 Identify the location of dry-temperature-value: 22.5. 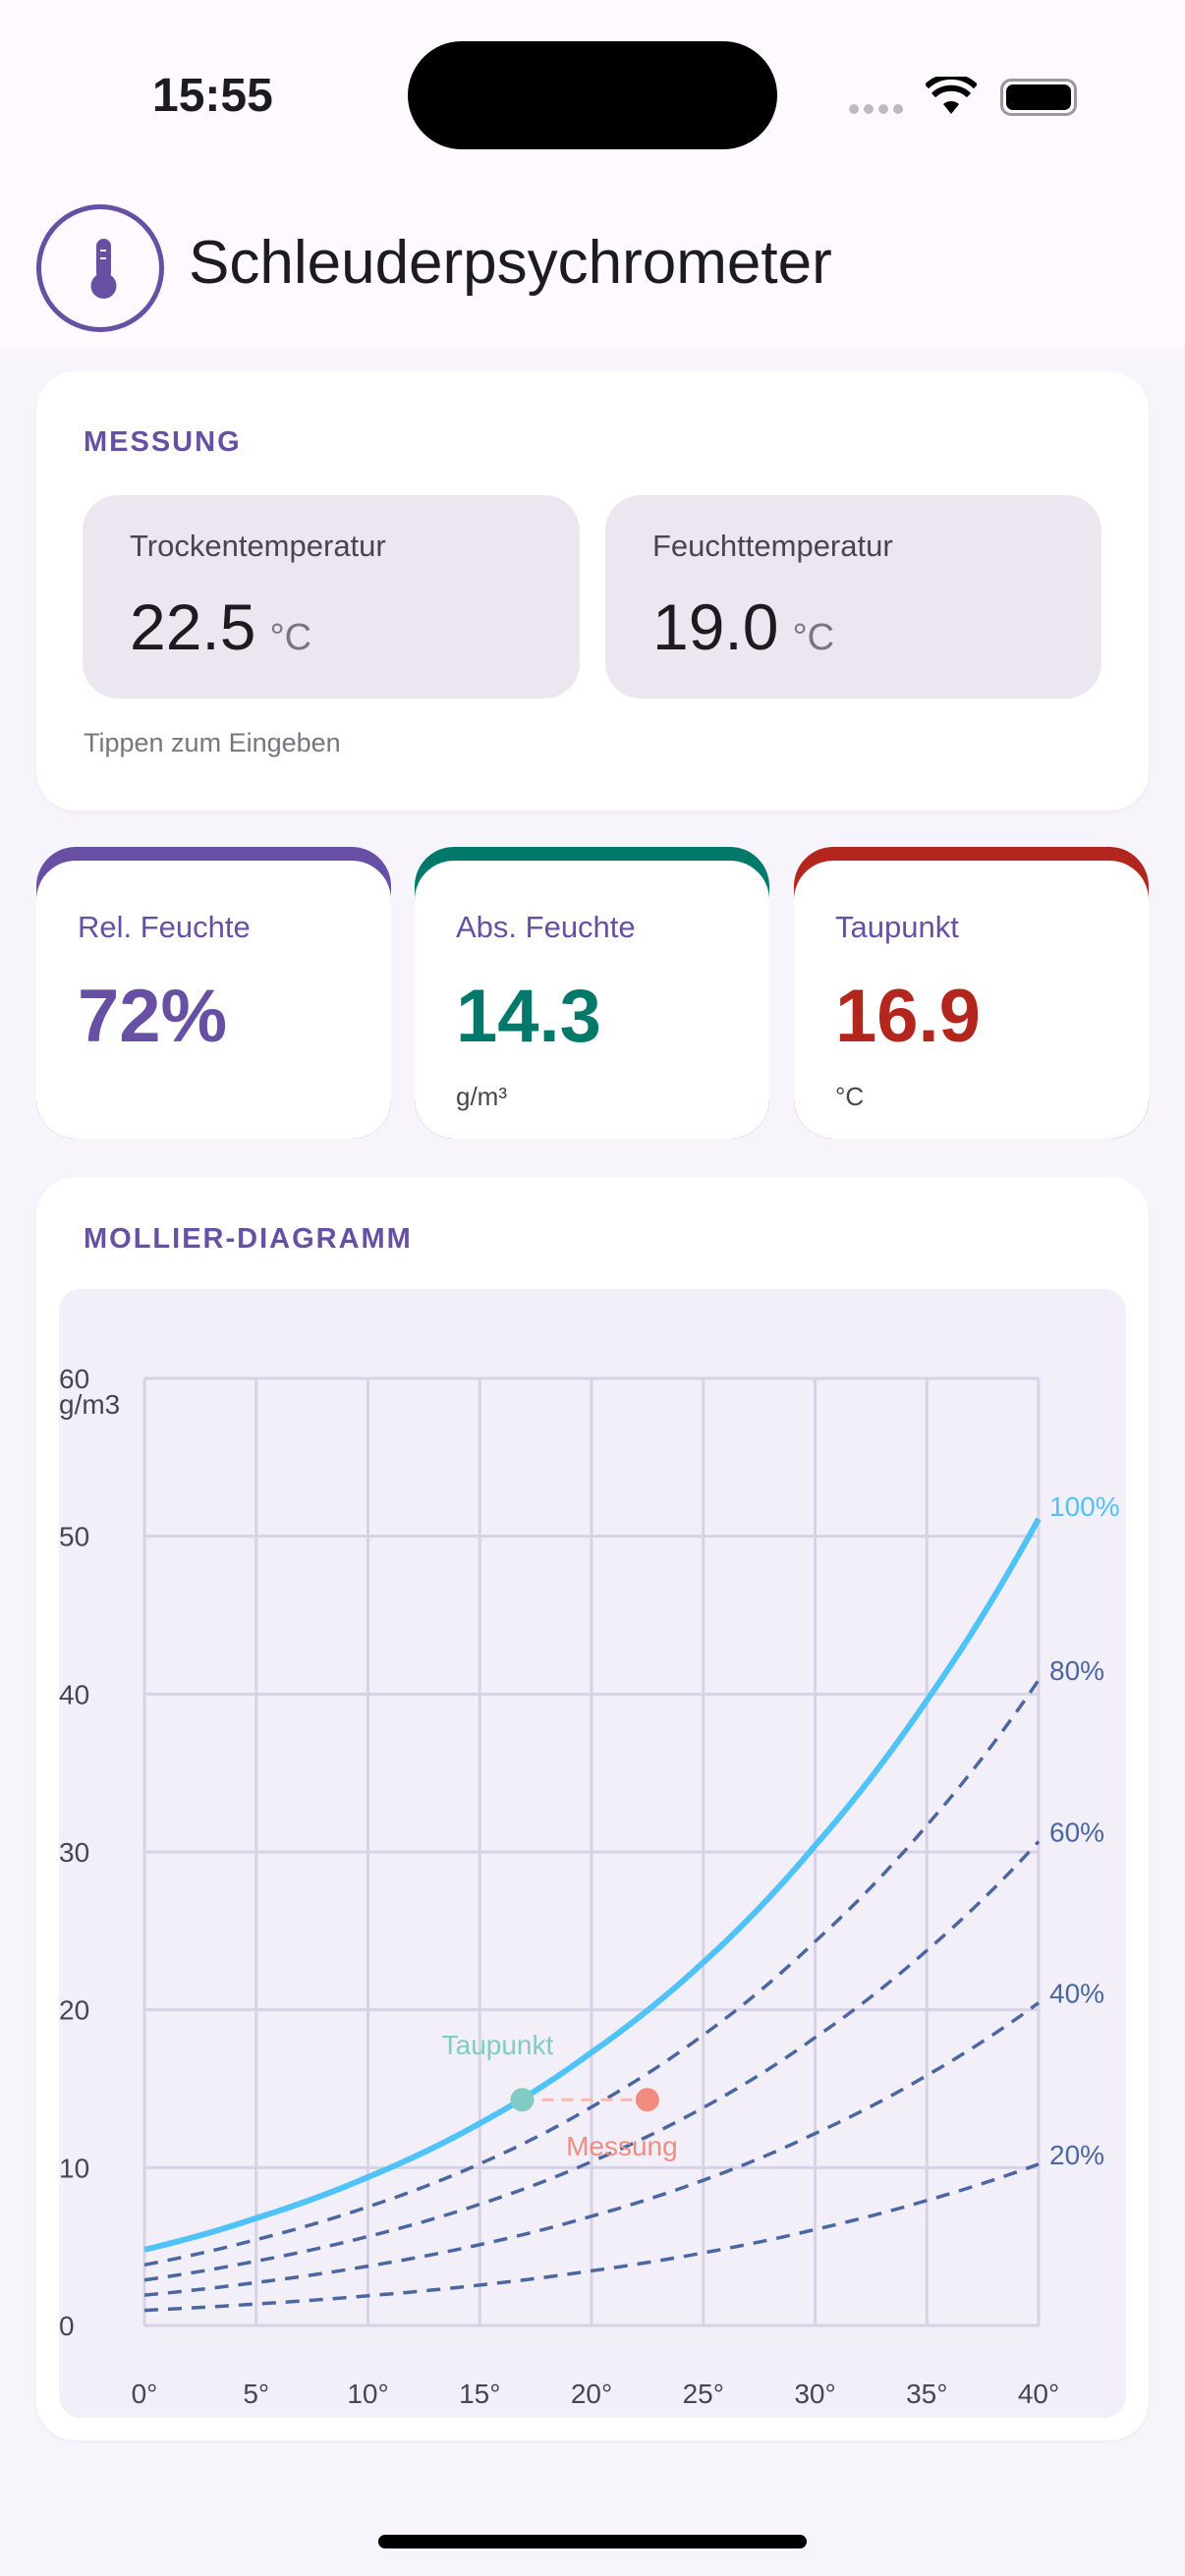
(193, 626).